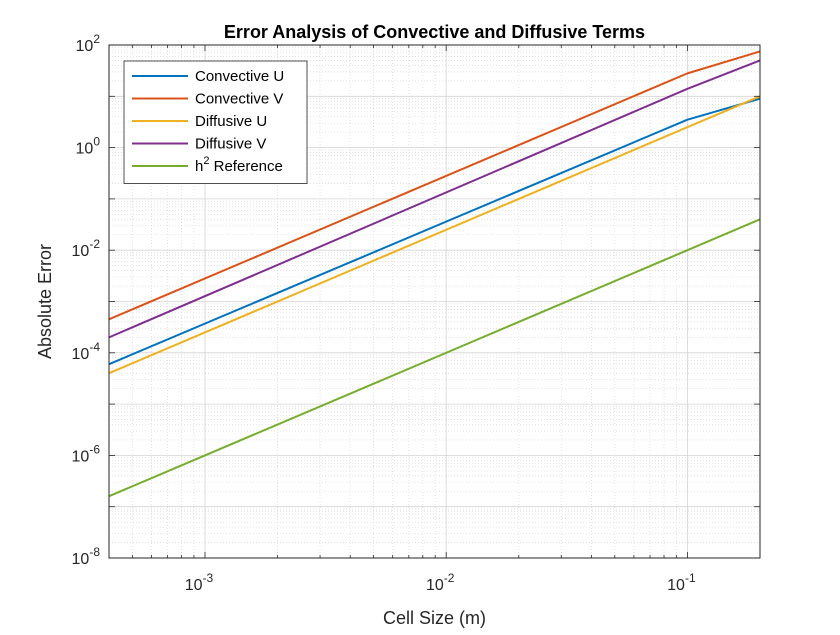 This screenshot has height=635, width=840. I want to click on y-tick-label: 10⁻⁴, so click(86, 351).